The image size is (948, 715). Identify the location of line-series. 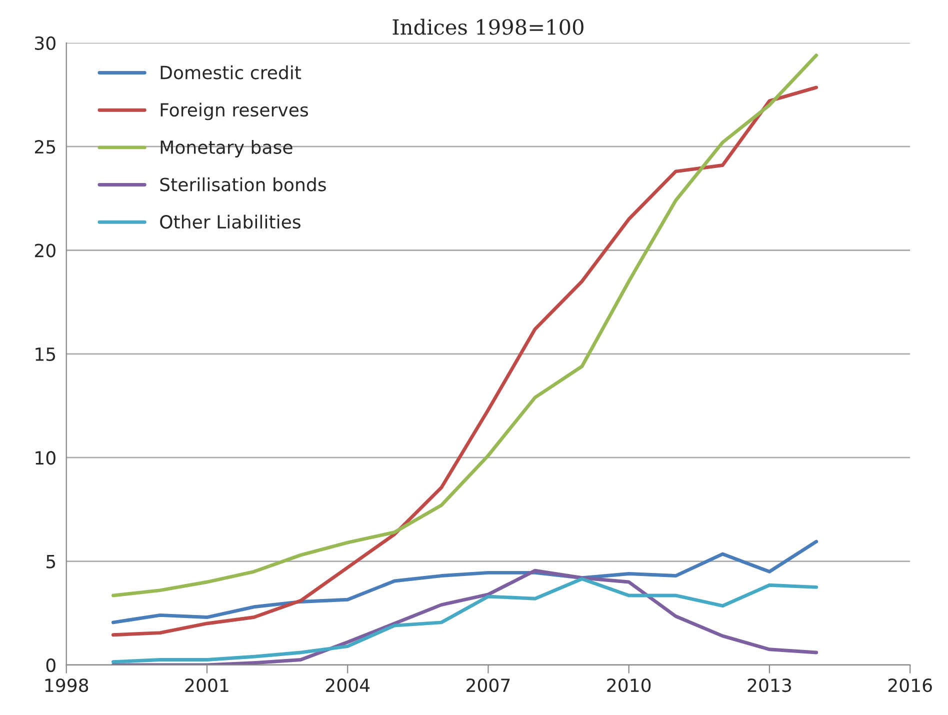
(465, 582).